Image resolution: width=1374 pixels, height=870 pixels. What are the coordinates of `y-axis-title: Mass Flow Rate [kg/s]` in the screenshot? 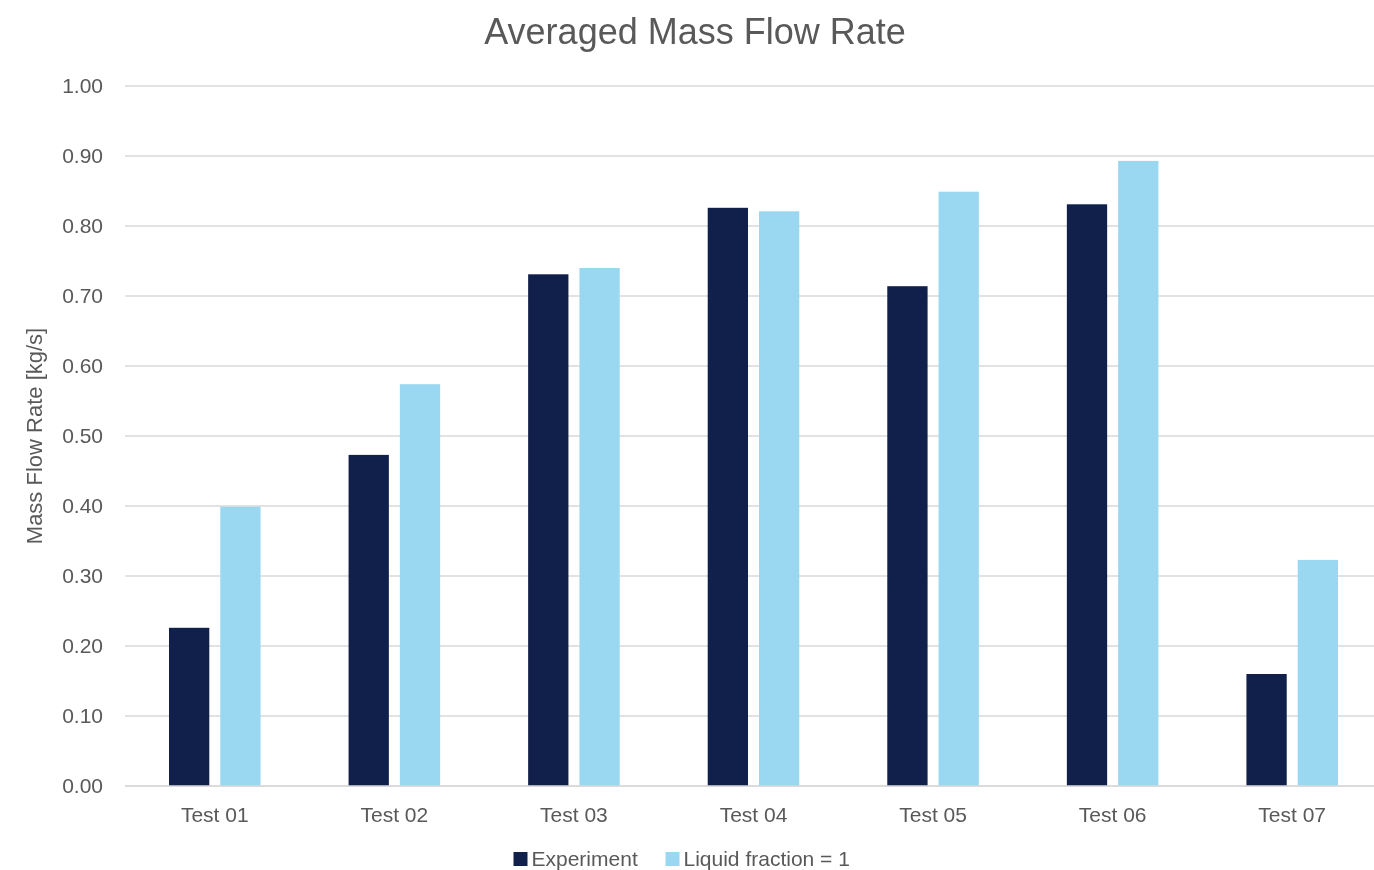 It's located at (34, 436).